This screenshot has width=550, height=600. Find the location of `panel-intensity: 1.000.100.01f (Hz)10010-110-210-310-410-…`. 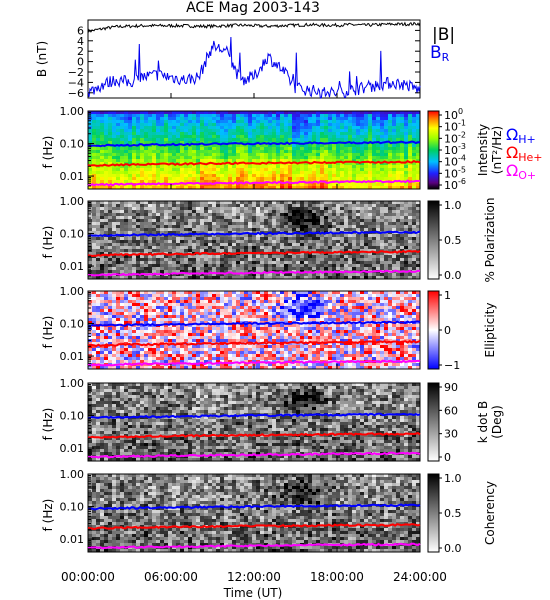

panel-intensity: 1.000.100.01f (Hz)10010-110-210-310-410-… is located at coordinates (272, 148).